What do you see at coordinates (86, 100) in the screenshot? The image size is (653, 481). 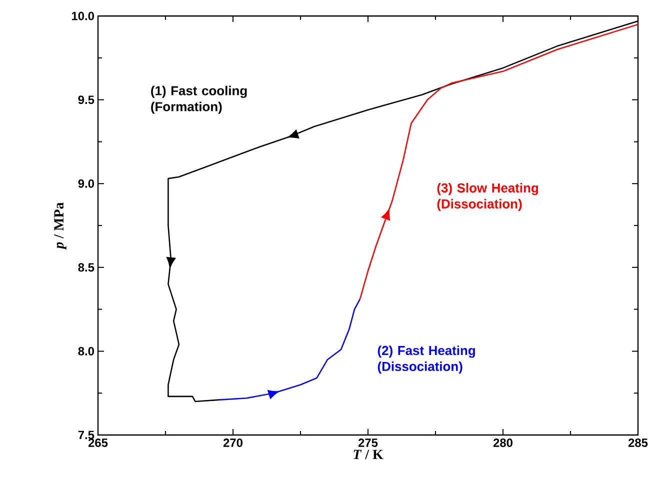 I see `y-tick-label: 9.5` at bounding box center [86, 100].